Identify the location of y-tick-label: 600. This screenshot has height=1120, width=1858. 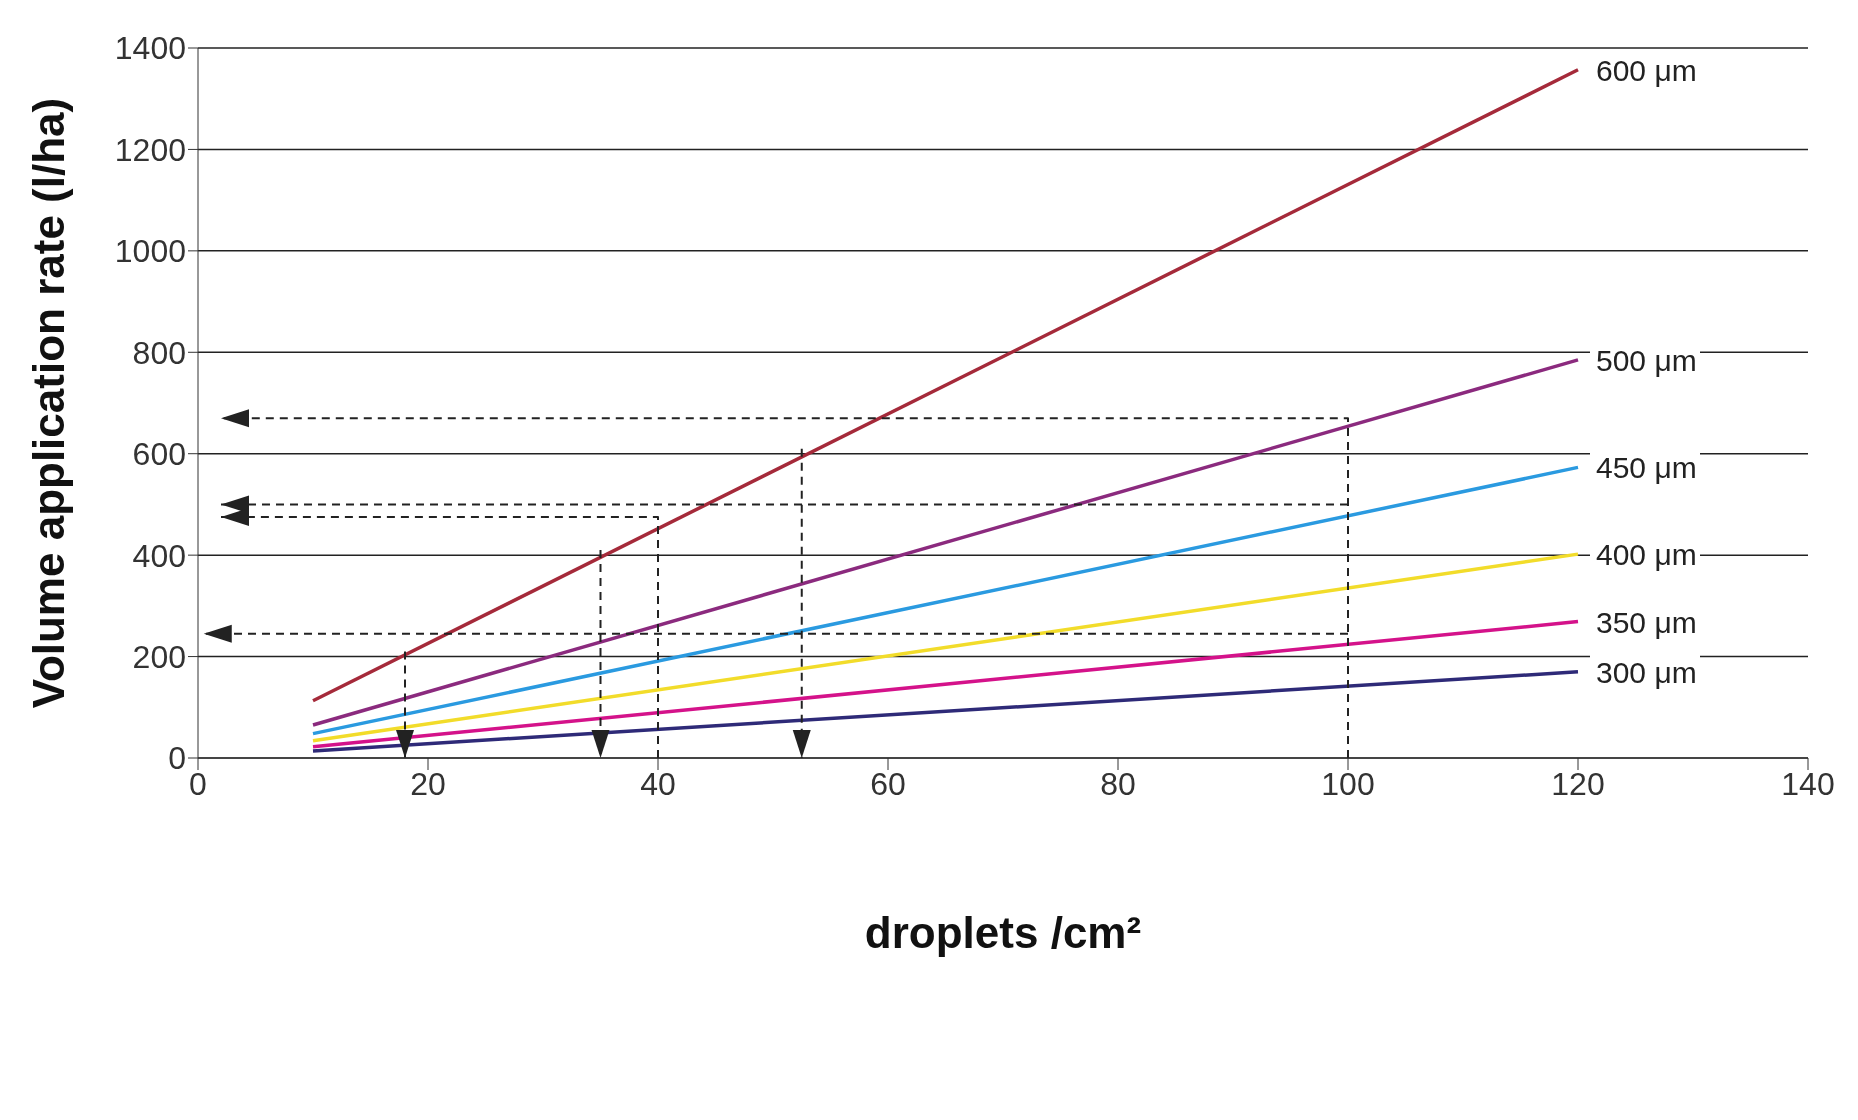
(159, 454).